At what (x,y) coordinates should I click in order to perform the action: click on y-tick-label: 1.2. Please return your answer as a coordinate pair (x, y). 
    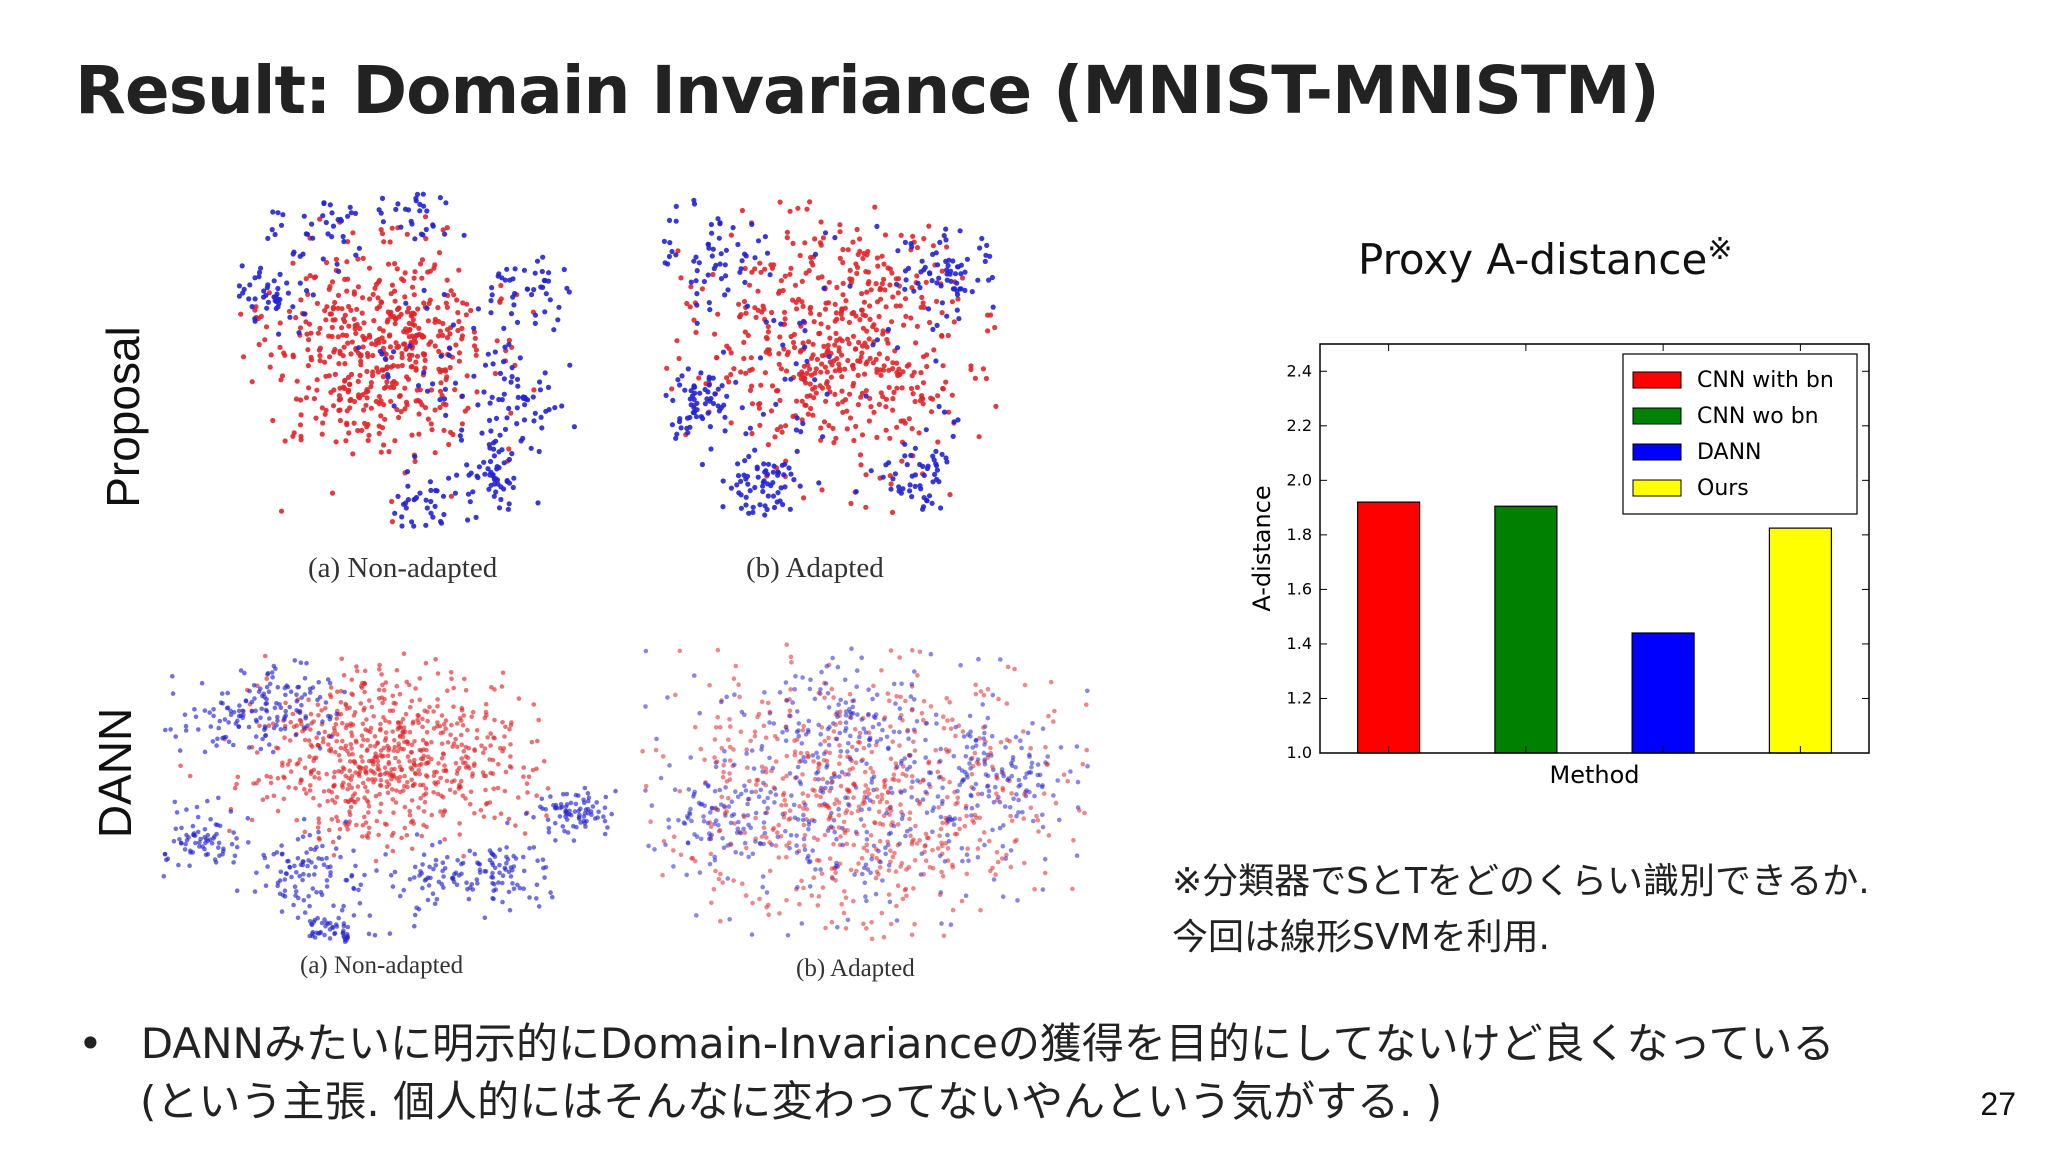
    Looking at the image, I should click on (1299, 697).